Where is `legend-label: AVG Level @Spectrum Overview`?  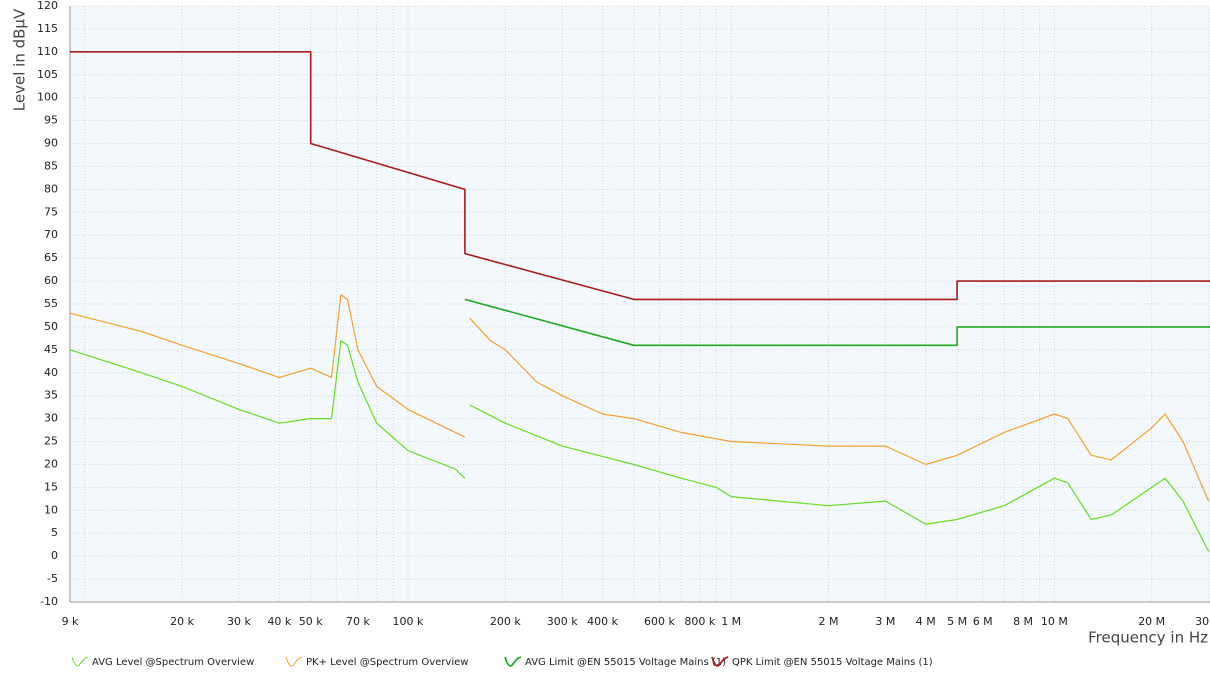 legend-label: AVG Level @Spectrum Overview is located at coordinates (173, 662).